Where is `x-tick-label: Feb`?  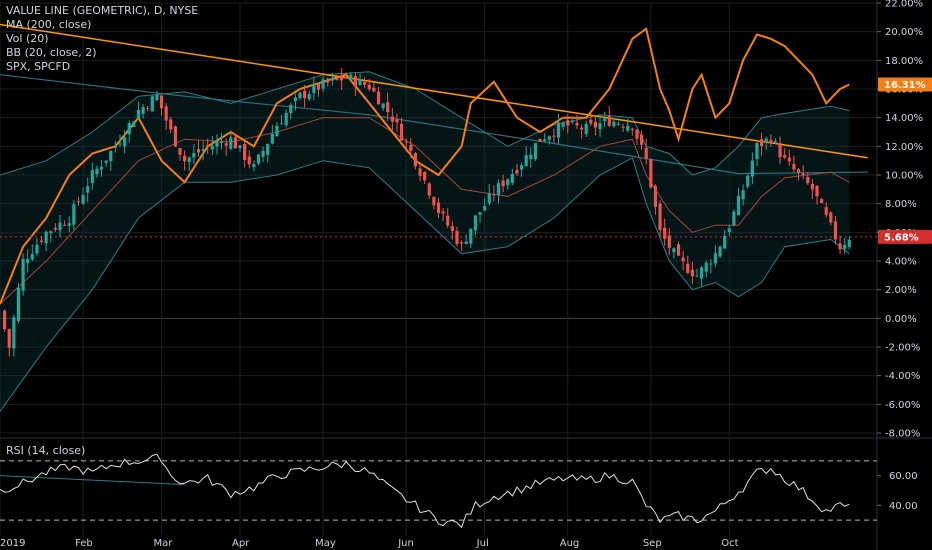
x-tick-label: Feb is located at coordinates (84, 543).